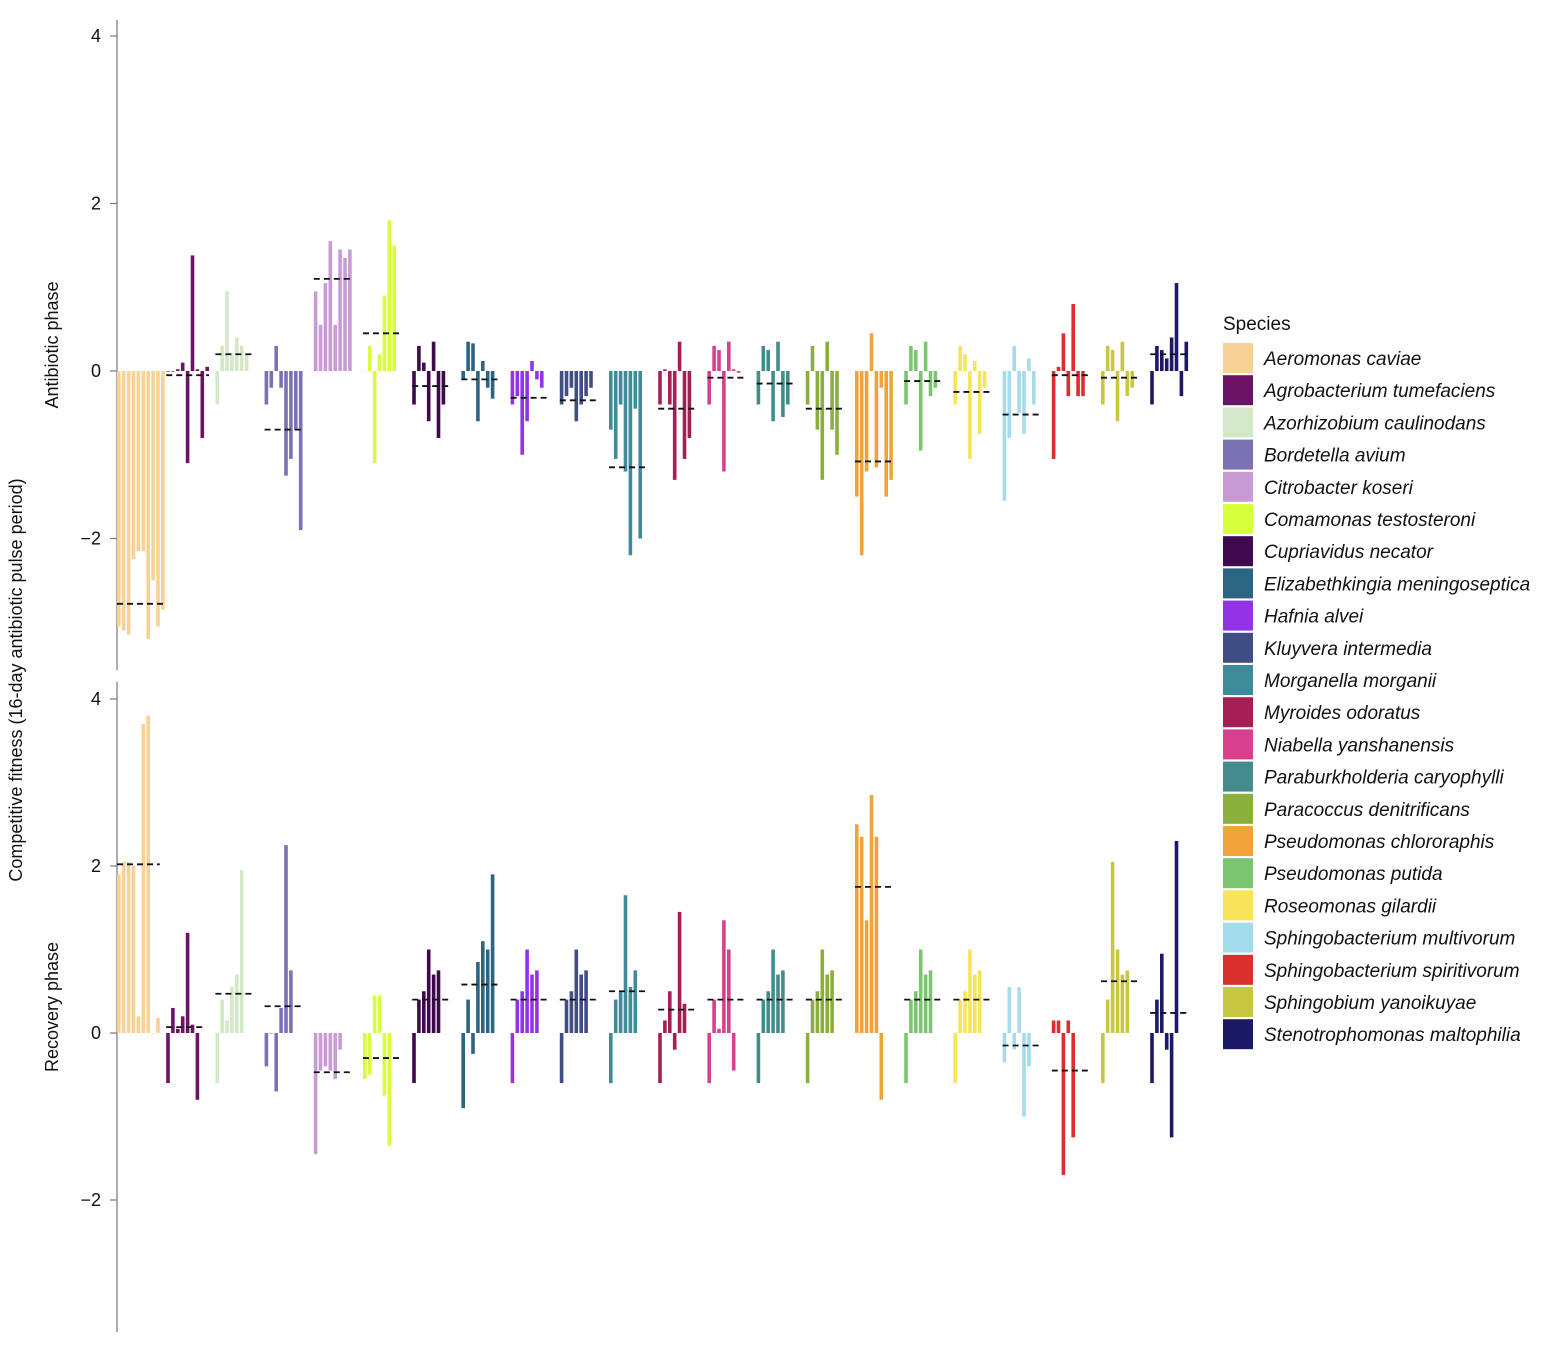 The image size is (1564, 1353). Describe the element at coordinates (1359, 745) in the screenshot. I see `legend-label: Niabella yanshanensis` at that location.